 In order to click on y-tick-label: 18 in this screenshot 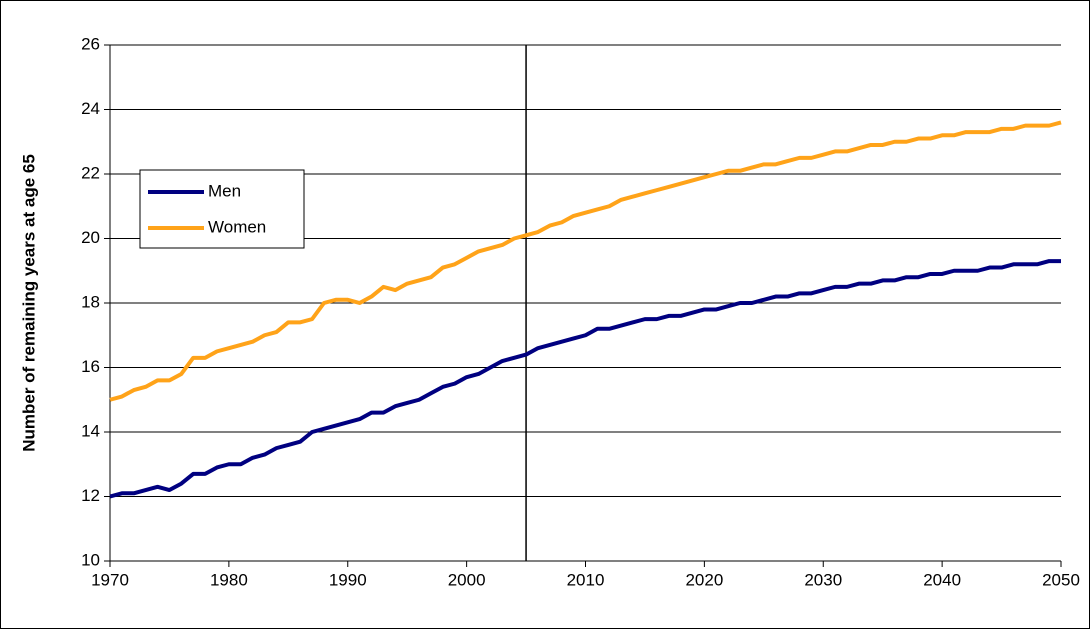, I will do `click(90, 301)`.